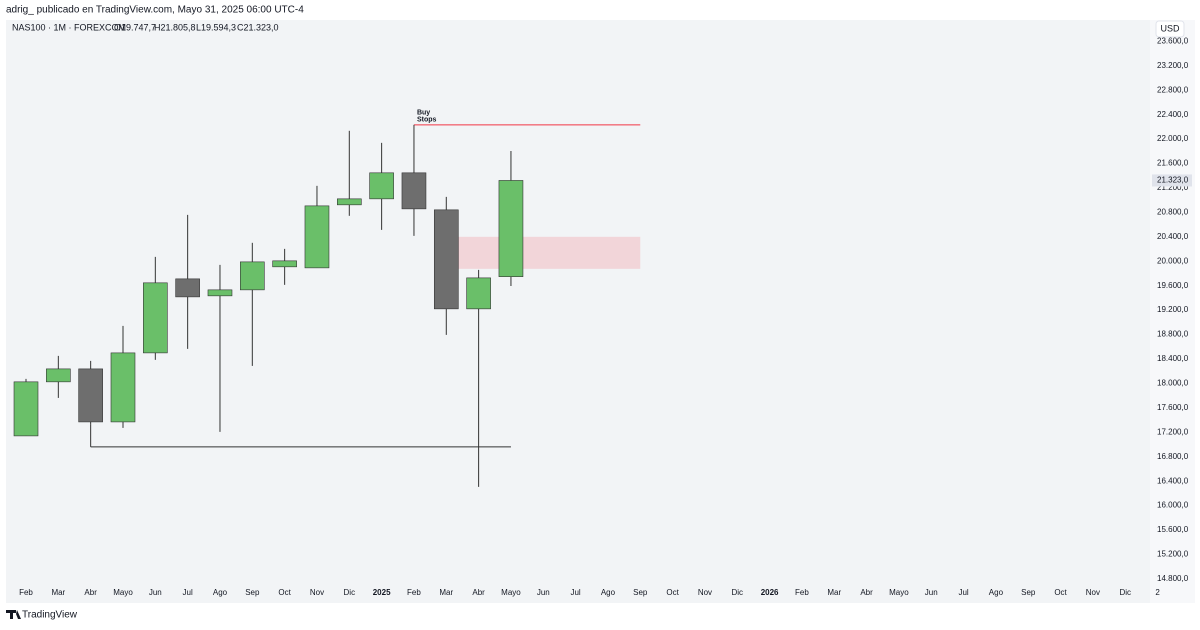 This screenshot has width=1200, height=630. What do you see at coordinates (382, 592) in the screenshot?
I see `x-tick-label: 2025` at bounding box center [382, 592].